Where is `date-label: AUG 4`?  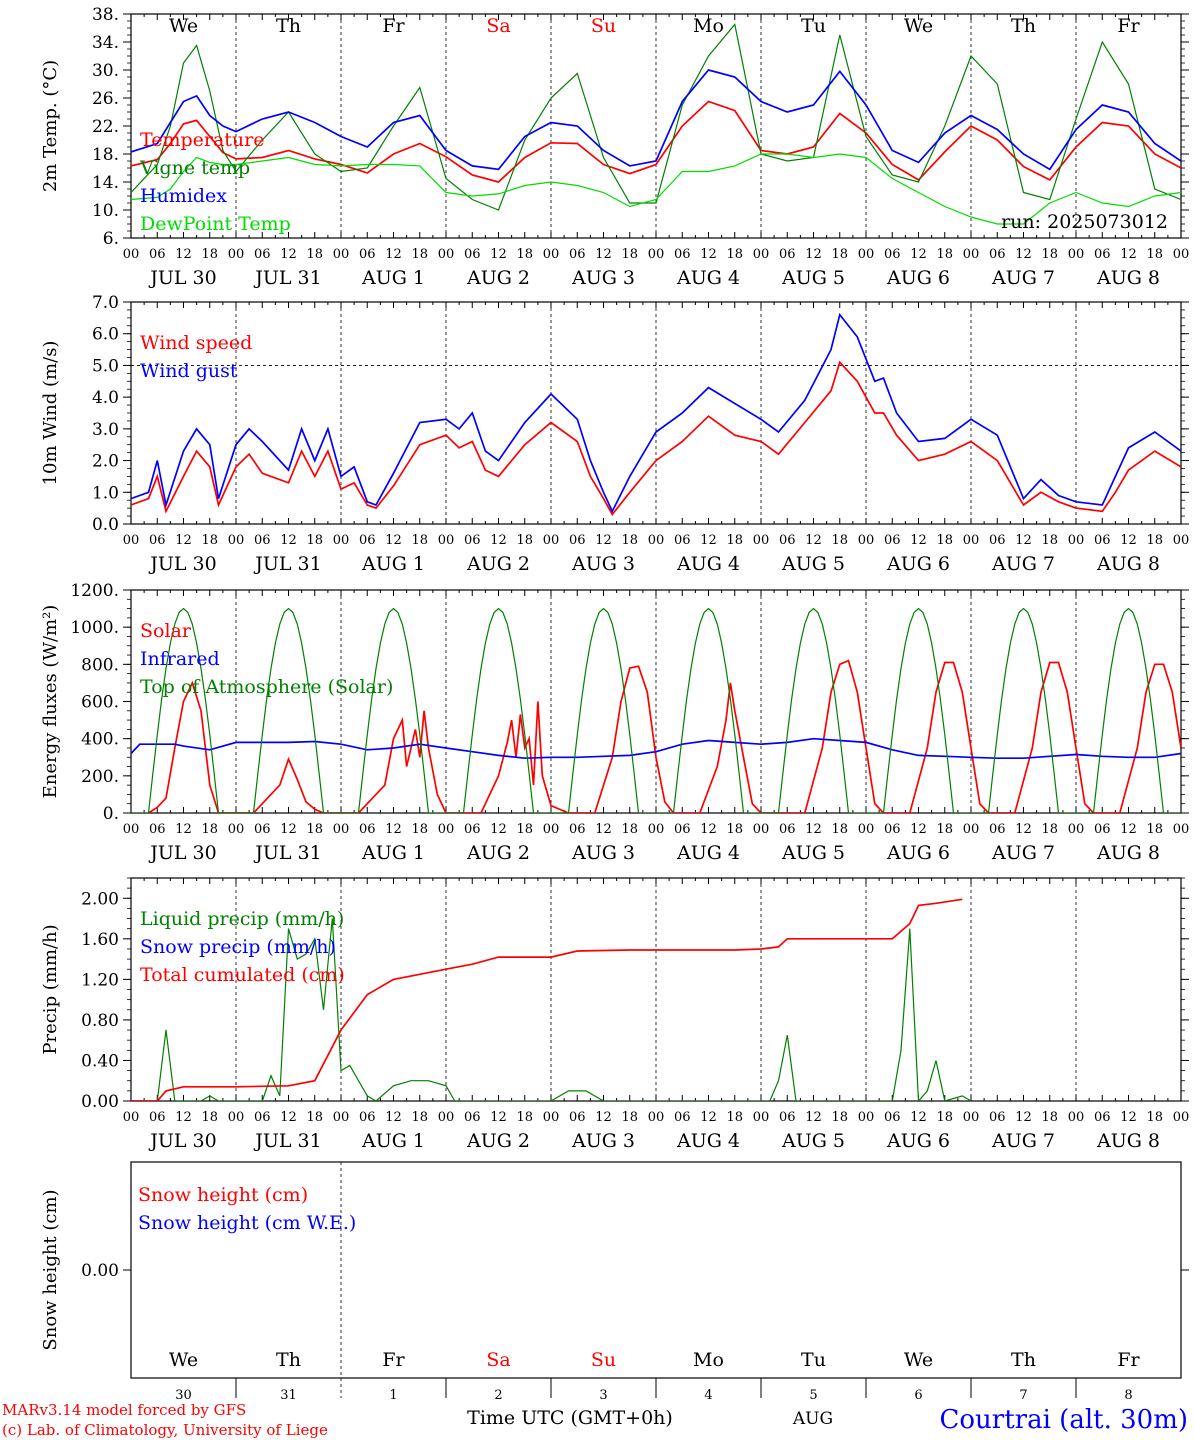
date-label: AUG 4 is located at coordinates (708, 564).